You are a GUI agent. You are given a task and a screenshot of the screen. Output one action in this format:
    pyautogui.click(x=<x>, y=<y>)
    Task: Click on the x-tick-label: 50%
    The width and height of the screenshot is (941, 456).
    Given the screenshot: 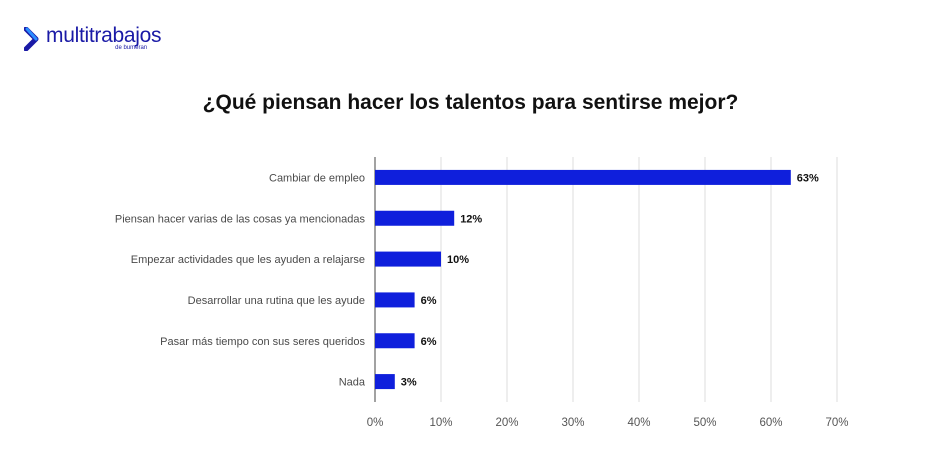 What is the action you would take?
    pyautogui.click(x=704, y=423)
    